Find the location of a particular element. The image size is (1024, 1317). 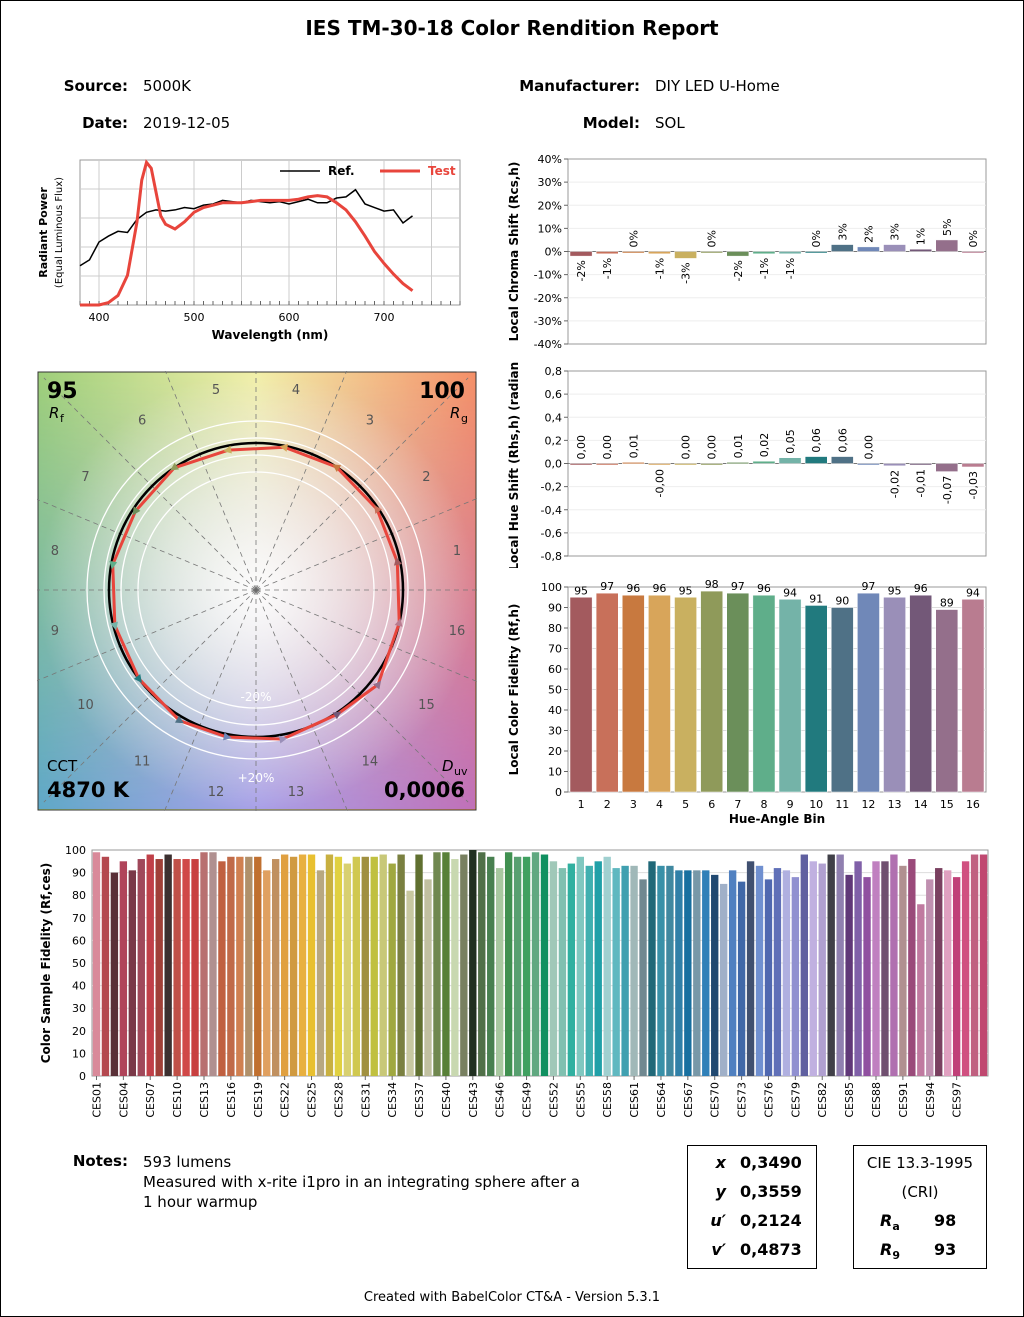

y-tick-label: -30% is located at coordinates (548, 321).